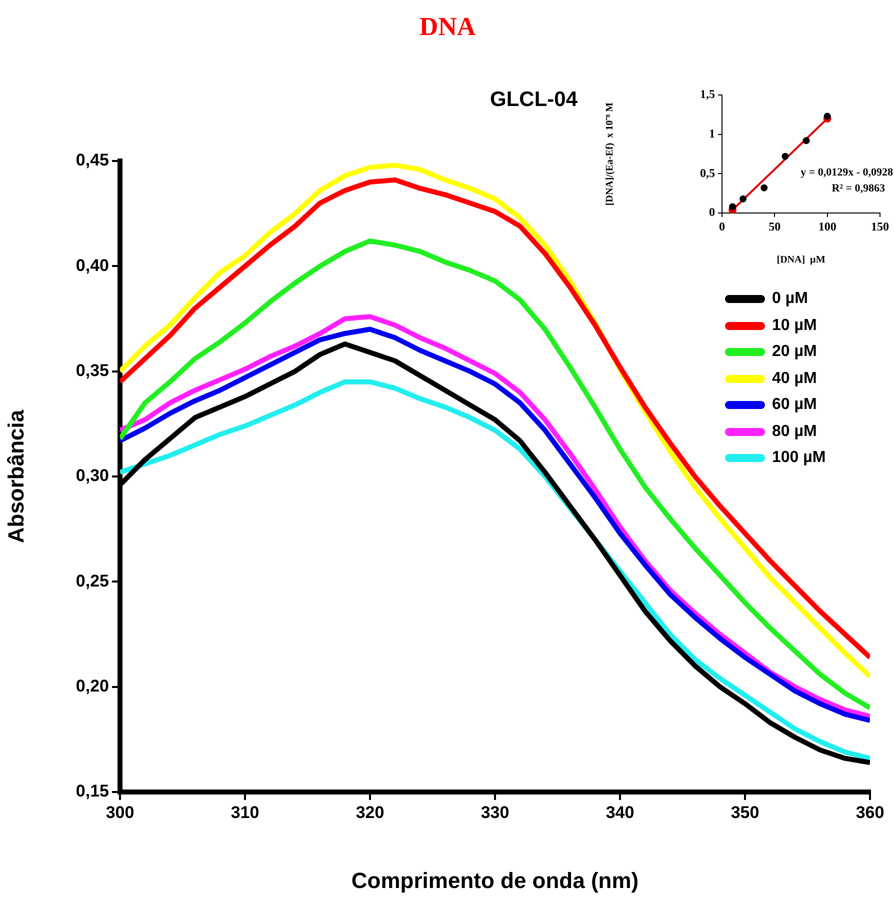 This screenshot has height=899, width=895. I want to click on x-tick-label: 300, so click(120, 812).